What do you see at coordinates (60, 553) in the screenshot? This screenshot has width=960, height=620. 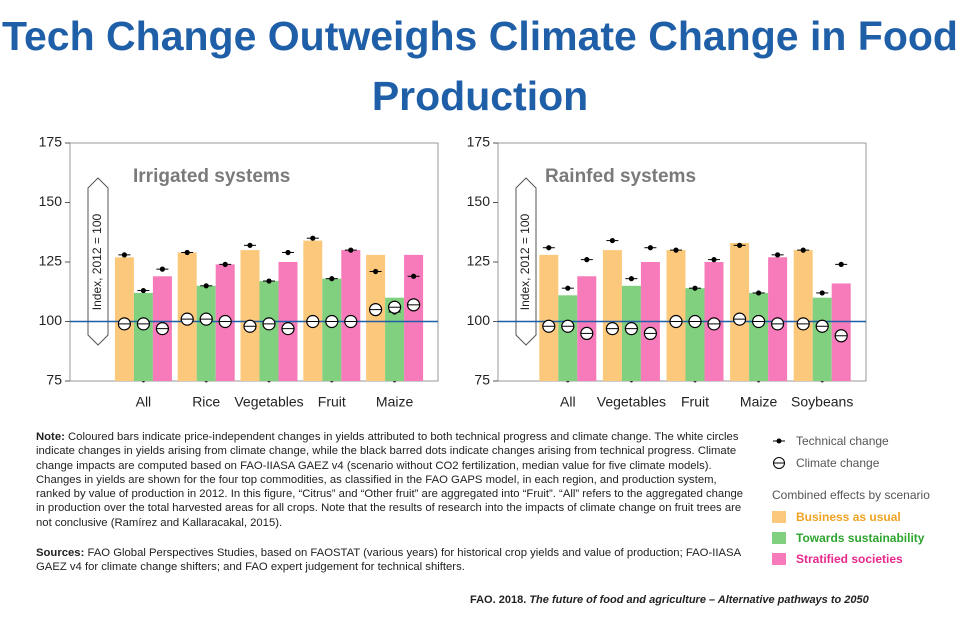 I see `sources-label: Sources:` at bounding box center [60, 553].